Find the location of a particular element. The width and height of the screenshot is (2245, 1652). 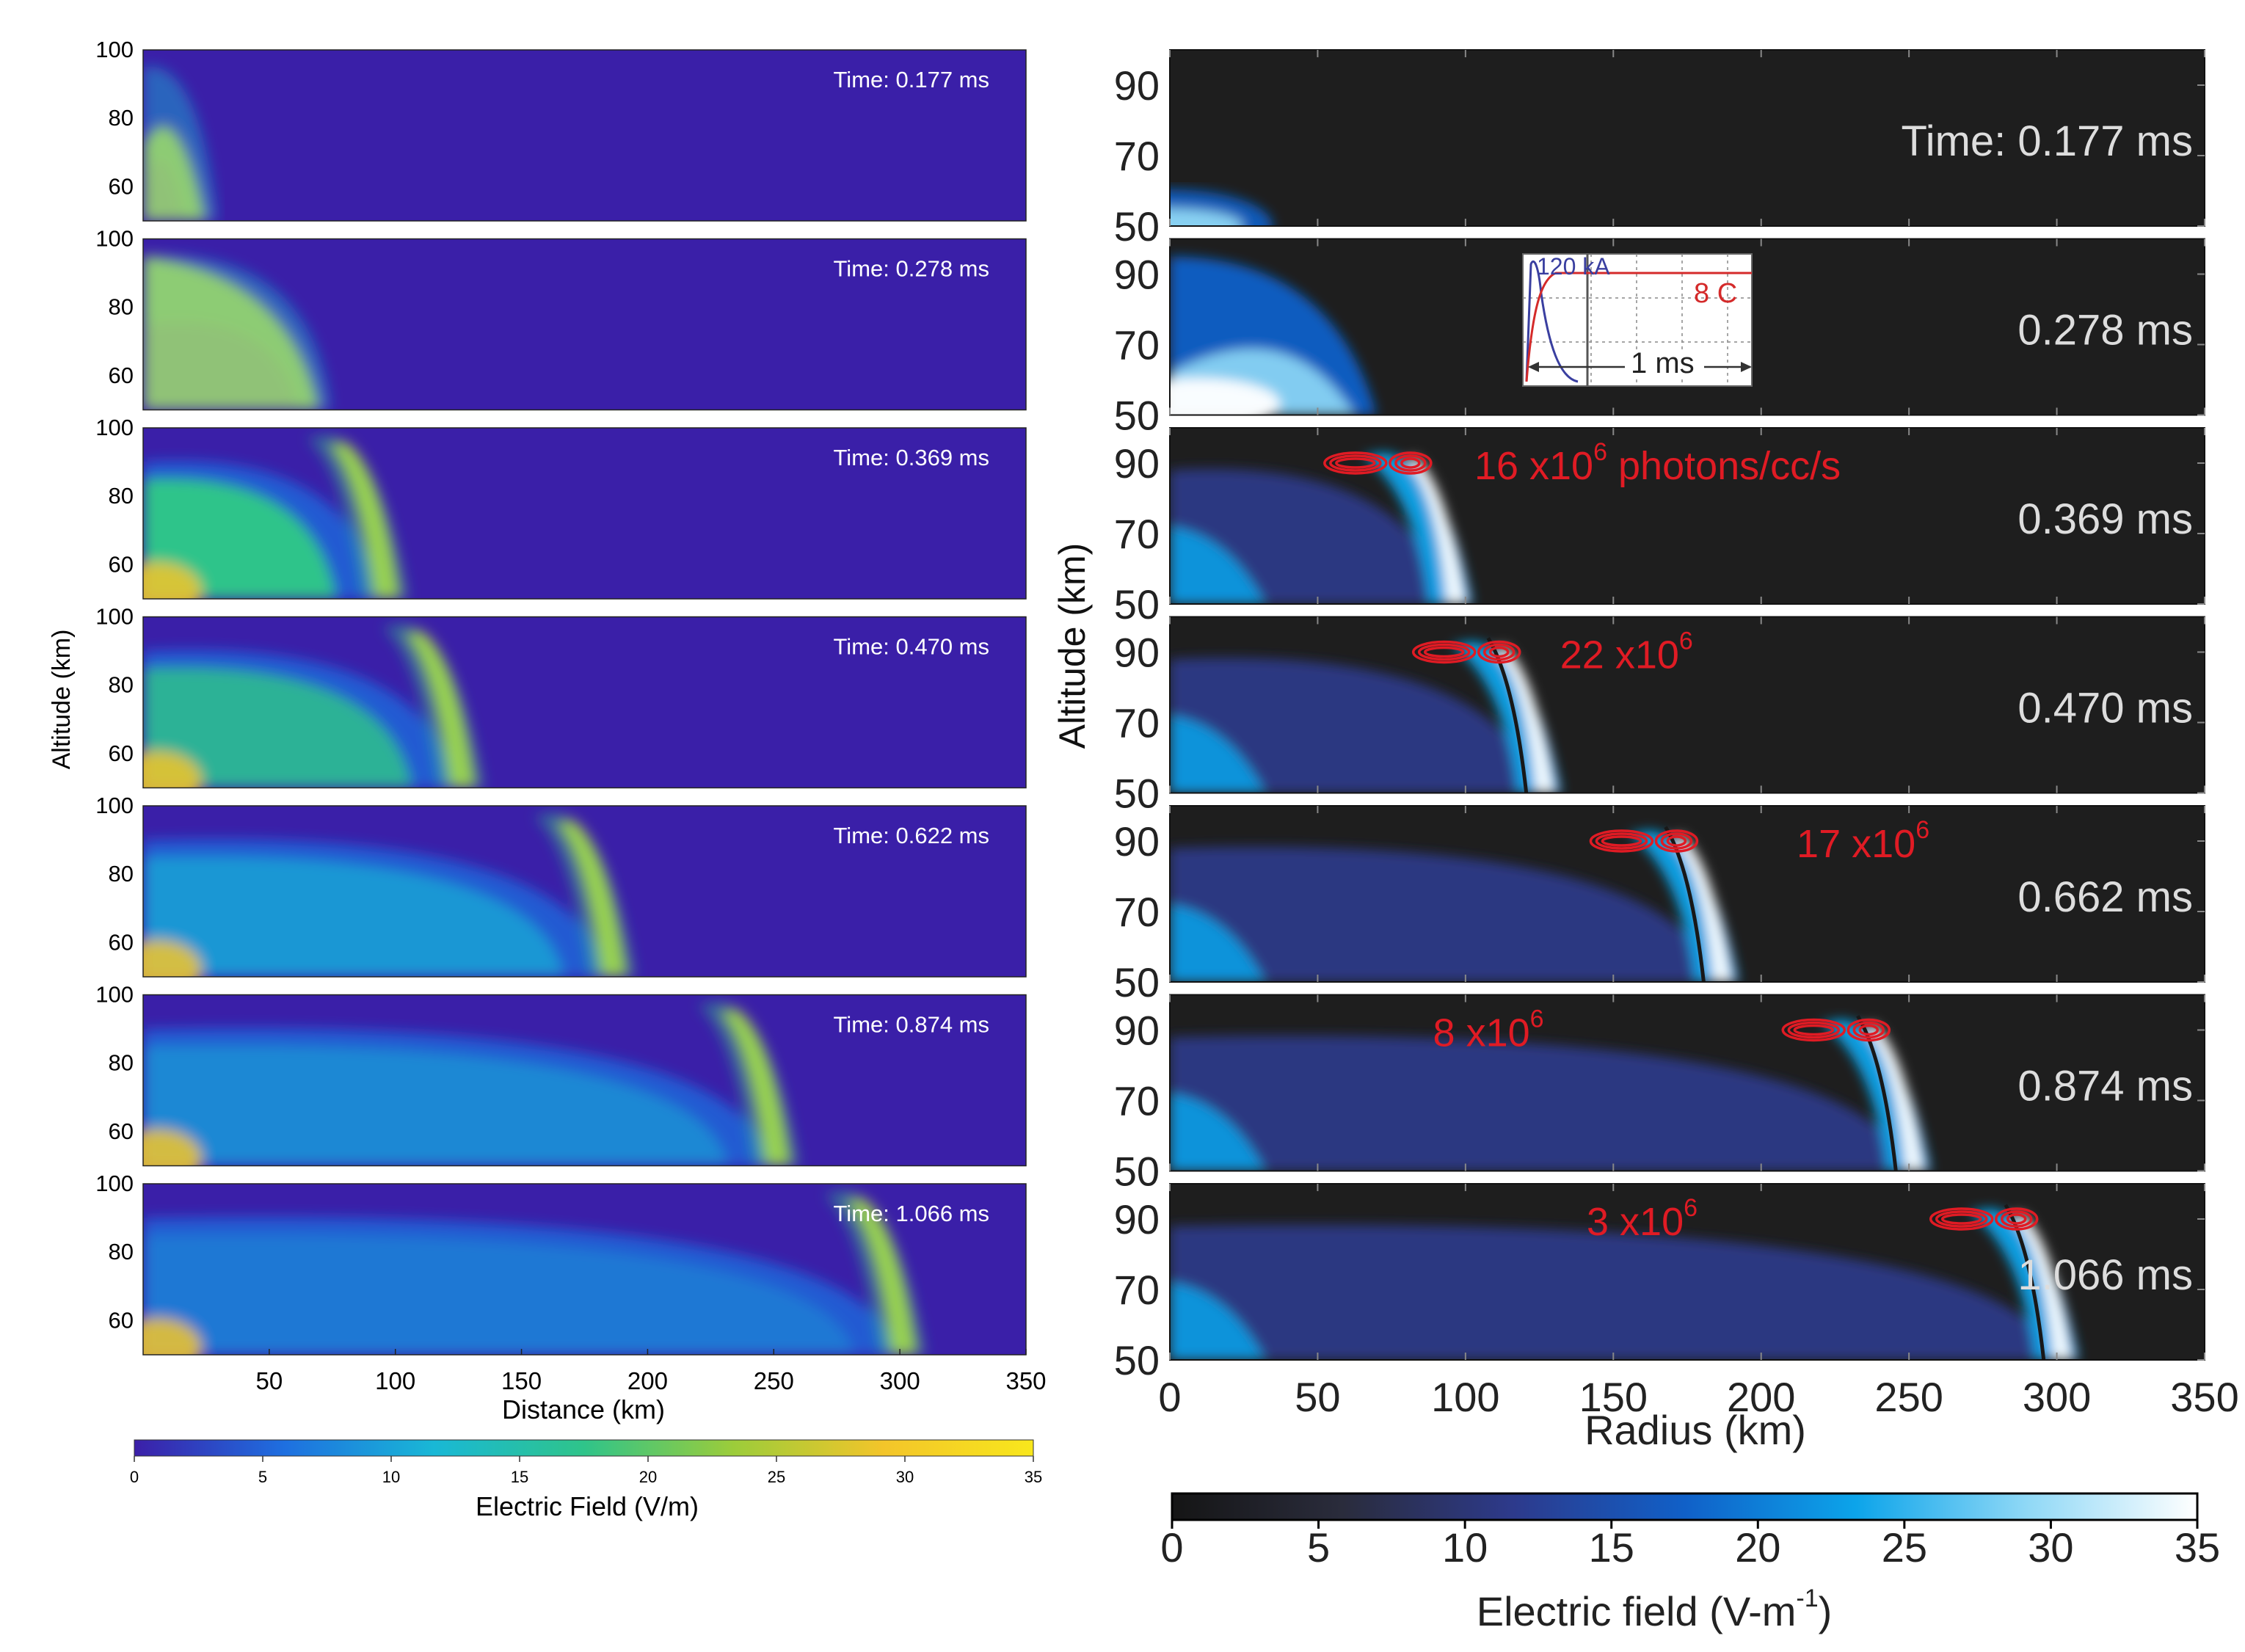

right-colorbar-label-end: ) is located at coordinates (1826, 1611).